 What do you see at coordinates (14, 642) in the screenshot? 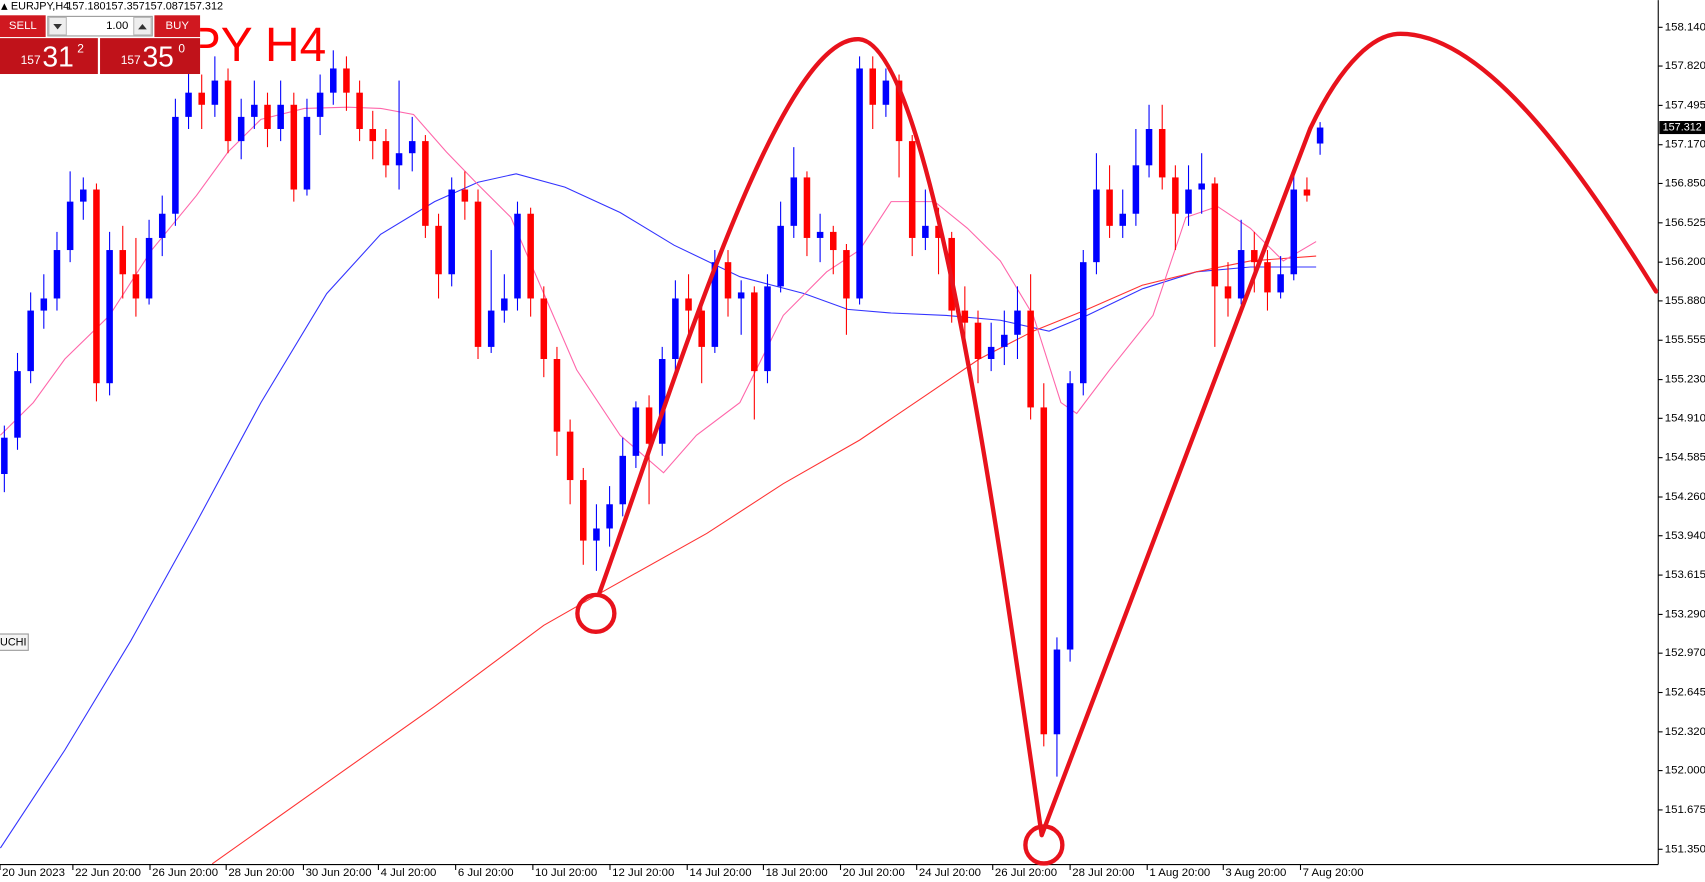
I see `indicator-label-box` at bounding box center [14, 642].